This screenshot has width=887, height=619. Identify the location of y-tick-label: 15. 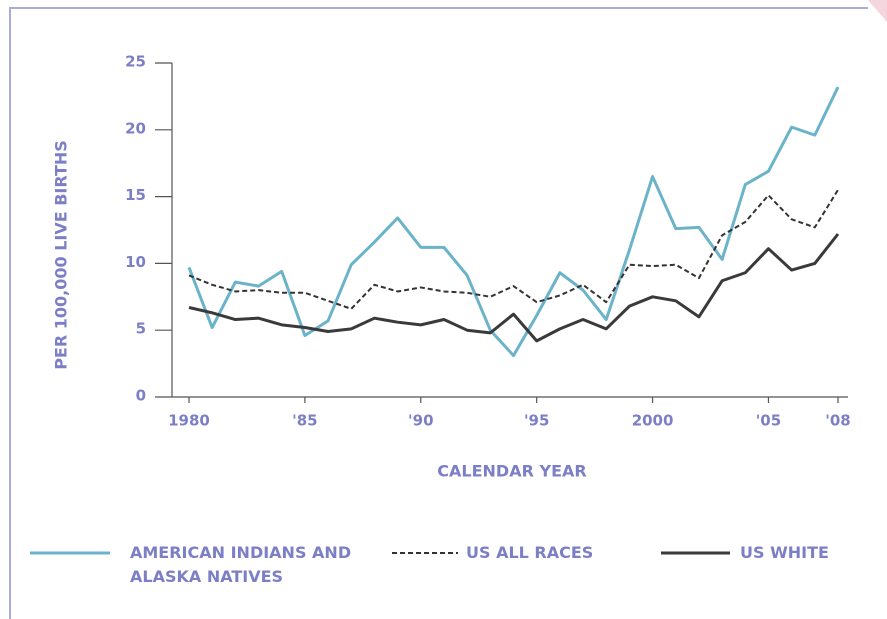
(135, 195).